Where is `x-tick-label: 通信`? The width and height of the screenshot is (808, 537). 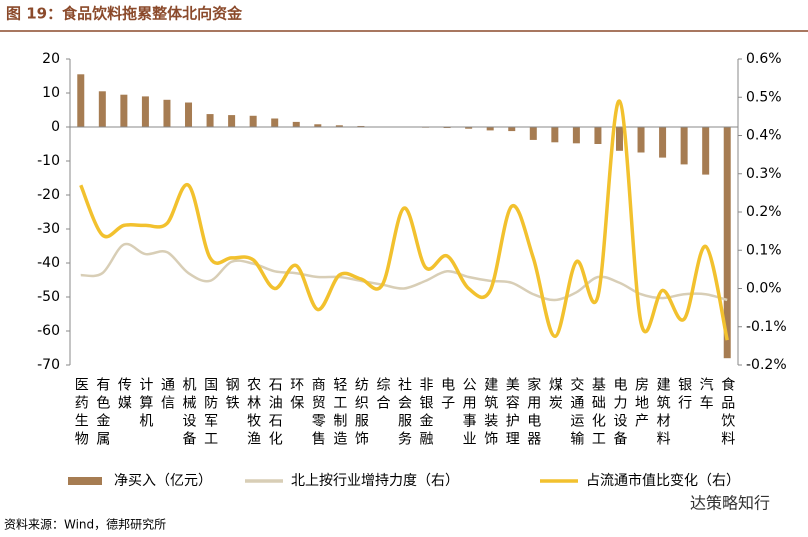 x-tick-label: 通信 is located at coordinates (167, 395).